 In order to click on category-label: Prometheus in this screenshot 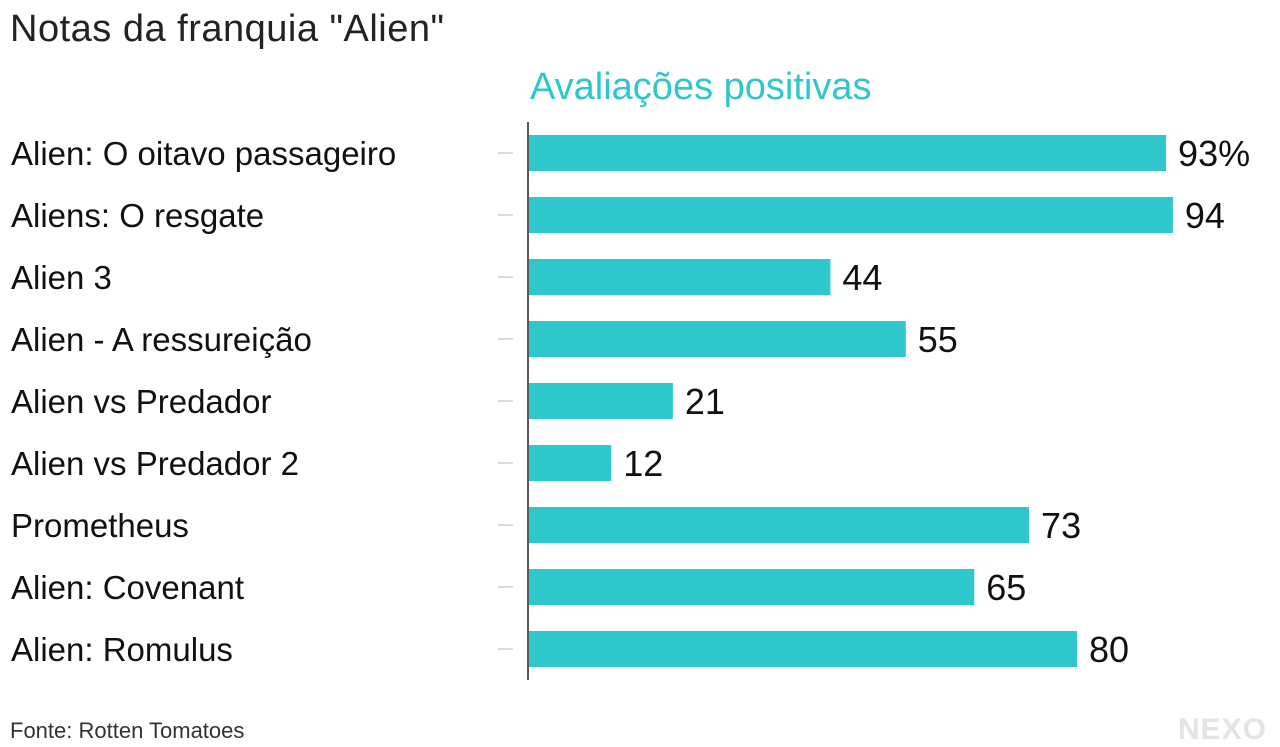, I will do `click(100, 525)`.